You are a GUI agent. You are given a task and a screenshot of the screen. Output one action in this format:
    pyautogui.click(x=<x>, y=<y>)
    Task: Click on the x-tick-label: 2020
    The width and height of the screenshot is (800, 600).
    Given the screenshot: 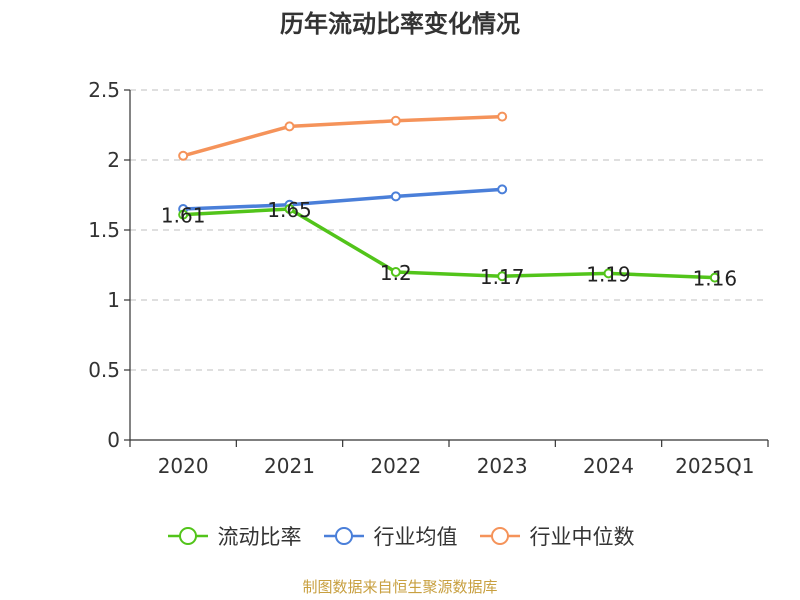 What is the action you would take?
    pyautogui.click(x=183, y=466)
    